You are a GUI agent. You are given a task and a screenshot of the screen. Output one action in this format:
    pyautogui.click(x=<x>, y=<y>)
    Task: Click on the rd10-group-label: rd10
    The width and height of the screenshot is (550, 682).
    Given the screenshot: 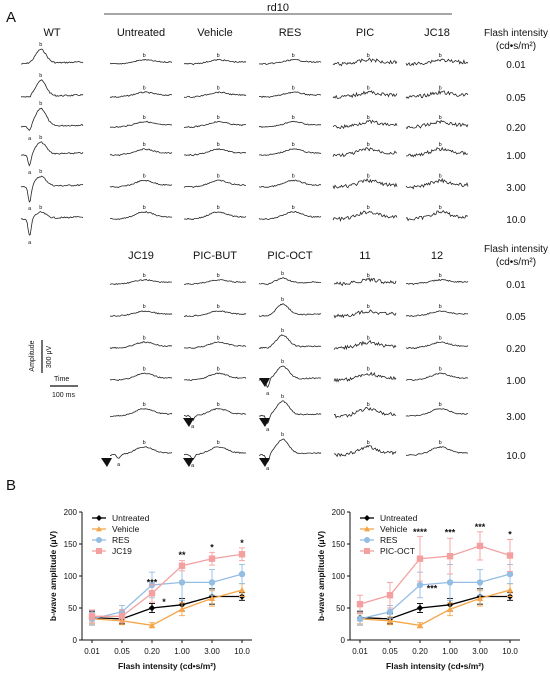 What is the action you would take?
    pyautogui.click(x=278, y=8)
    